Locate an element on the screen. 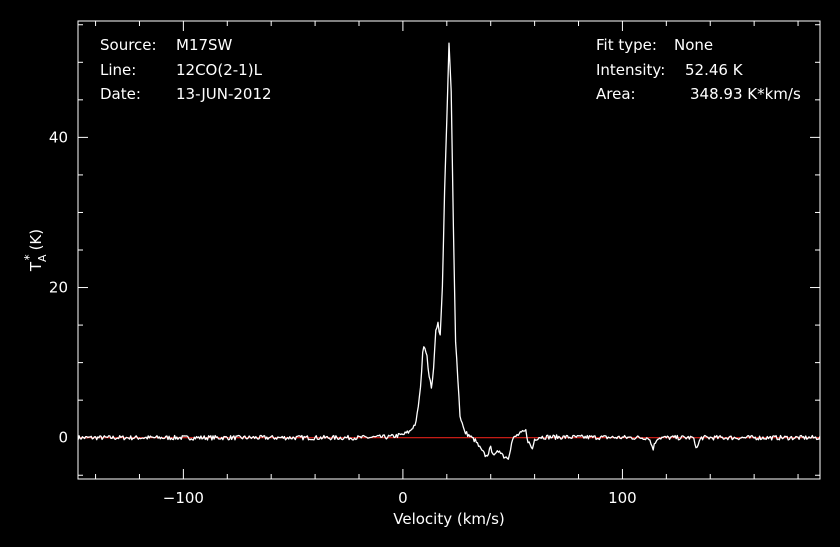  date-value: 13-JUN-2012 is located at coordinates (224, 94).